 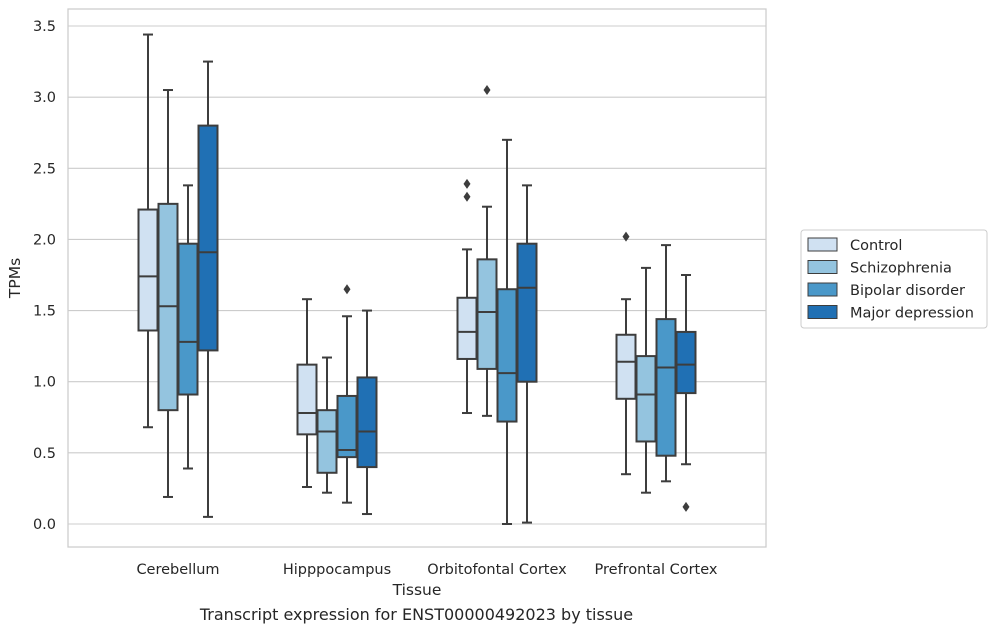 What do you see at coordinates (44, 383) in the screenshot?
I see `y-tick-label: 1.0` at bounding box center [44, 383].